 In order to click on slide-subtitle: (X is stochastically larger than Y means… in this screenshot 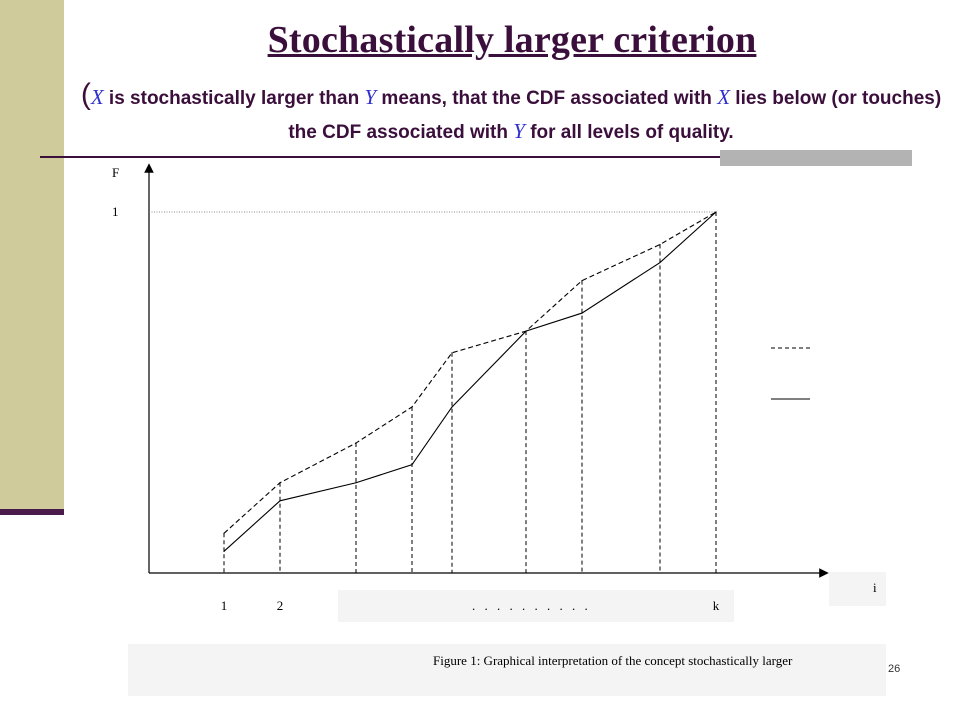, I will do `click(511, 113)`.